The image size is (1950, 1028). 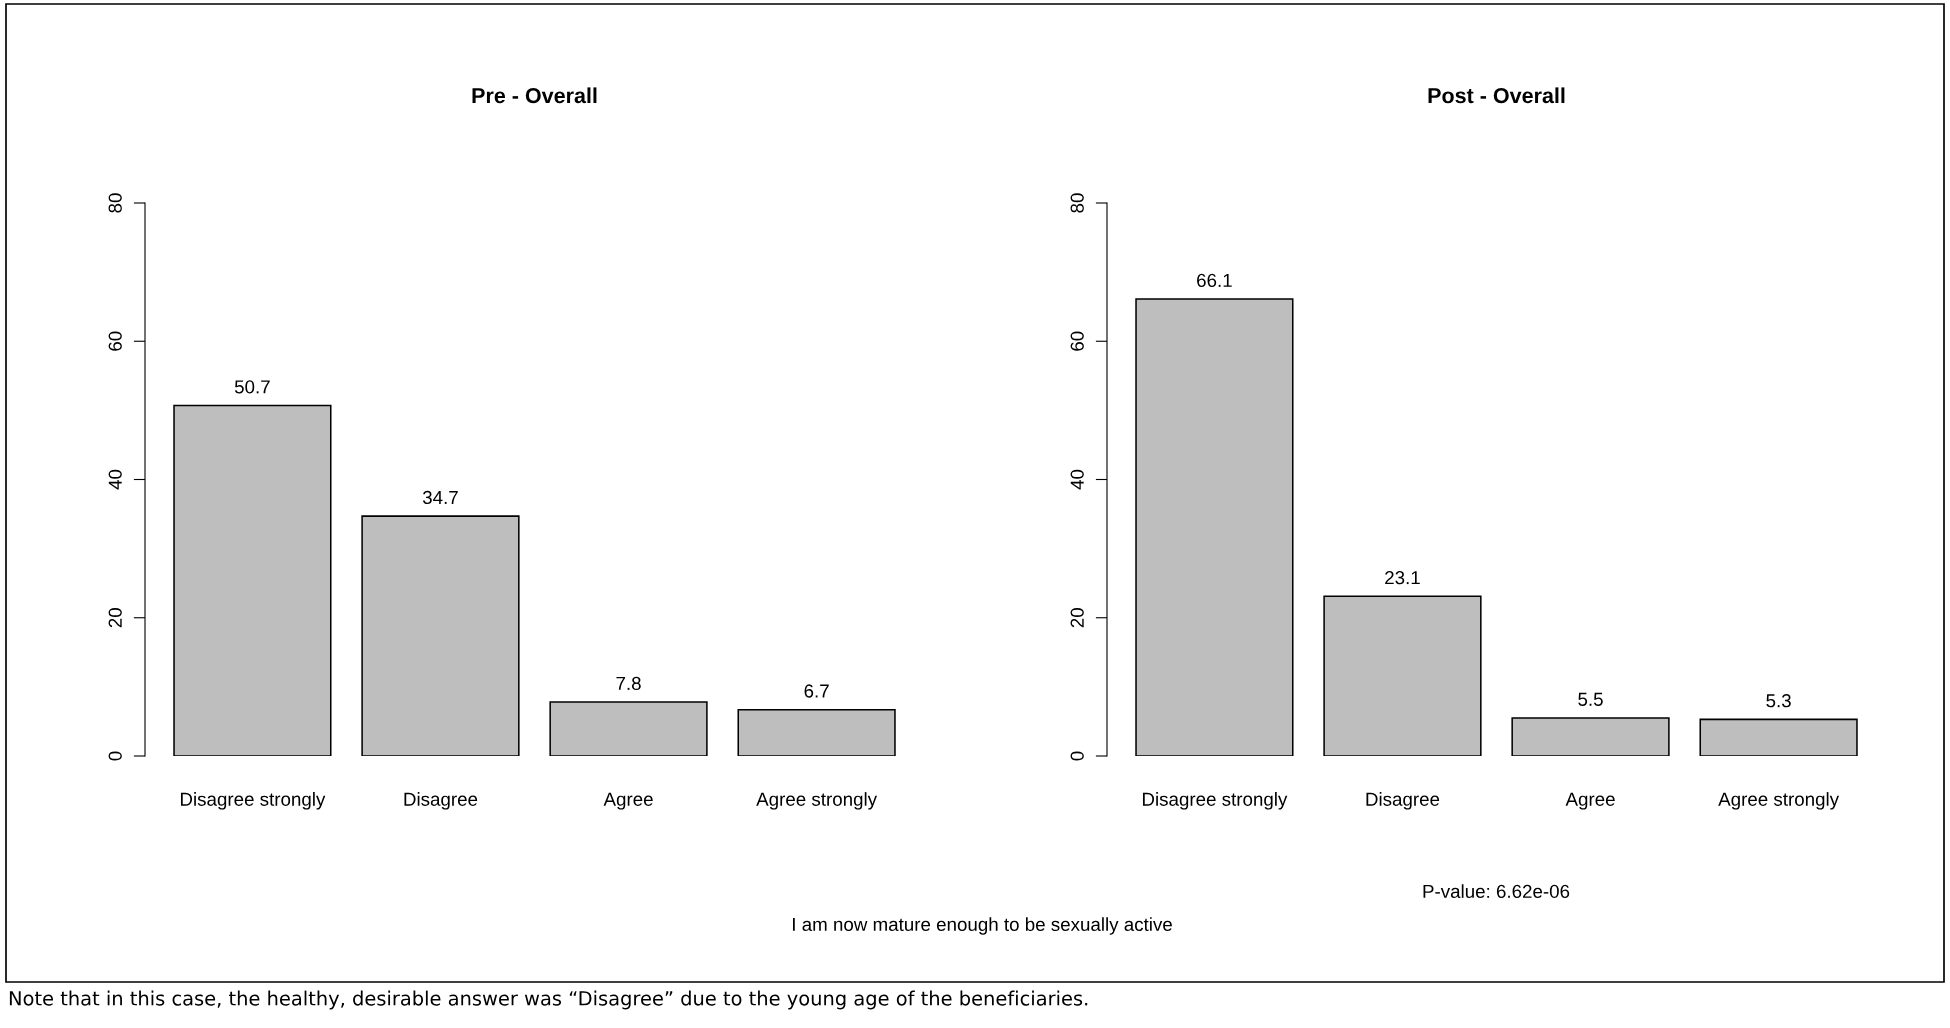 I want to click on text: P-value: 6.62e-06, so click(x=1496, y=891).